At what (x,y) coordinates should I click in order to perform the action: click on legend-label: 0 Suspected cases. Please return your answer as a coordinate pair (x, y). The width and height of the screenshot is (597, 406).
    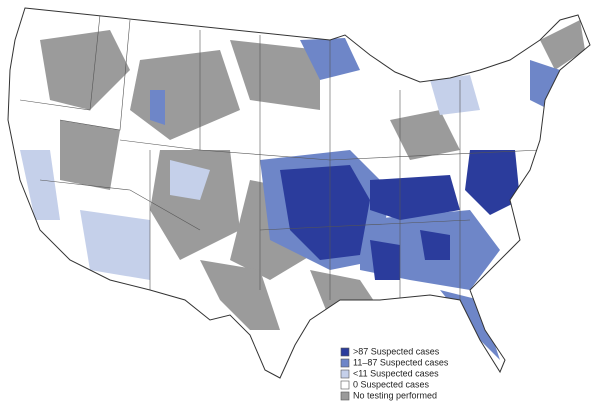
    Looking at the image, I should click on (391, 384).